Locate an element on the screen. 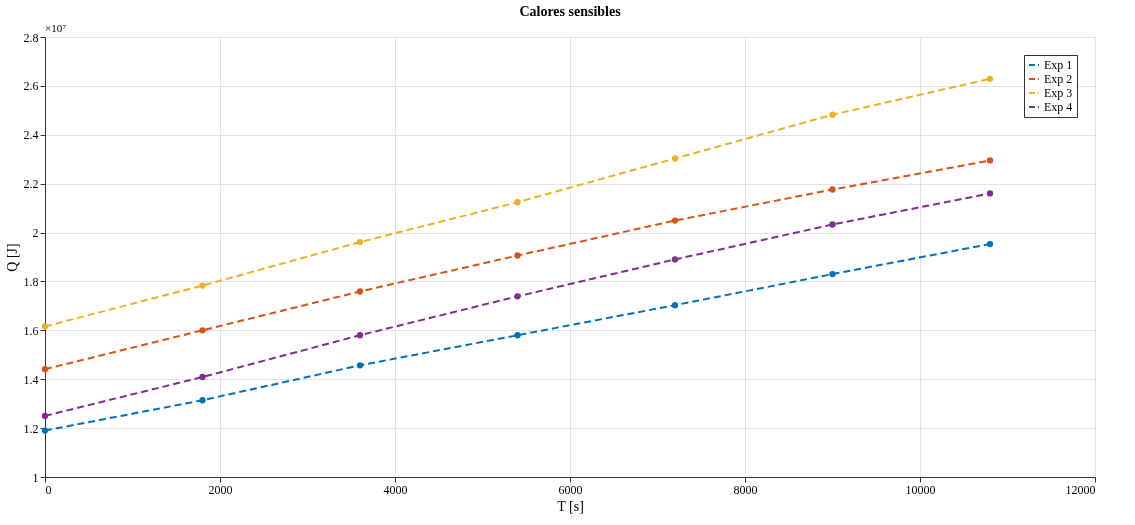  chart-title: Calores sensibles is located at coordinates (570, 11).